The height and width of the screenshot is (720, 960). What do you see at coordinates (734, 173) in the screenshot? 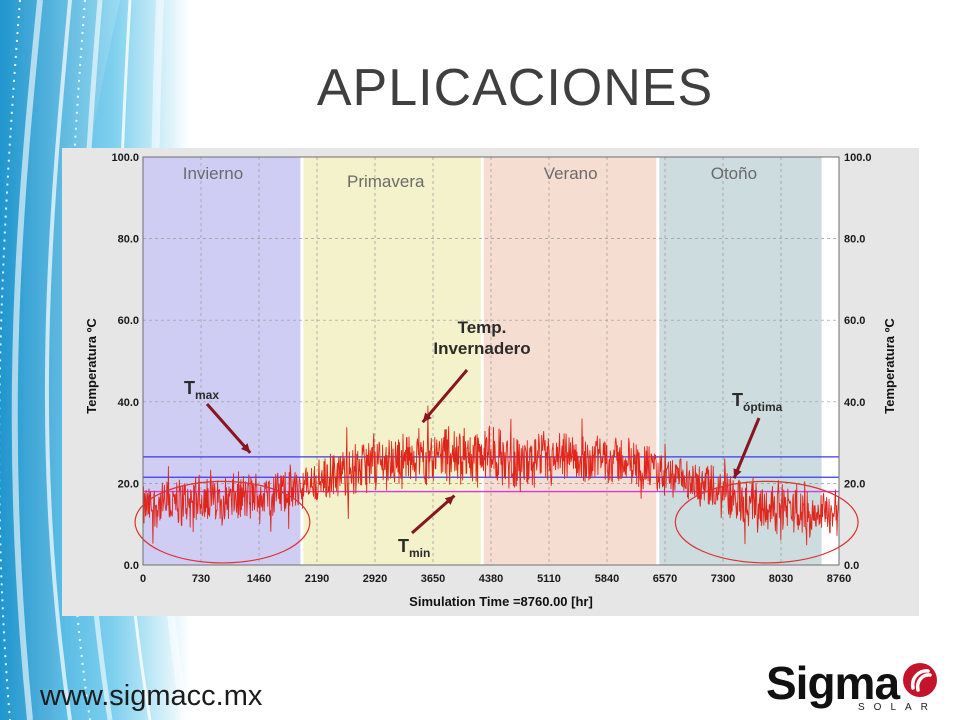
I see `season-label-otoño: Otoño` at bounding box center [734, 173].